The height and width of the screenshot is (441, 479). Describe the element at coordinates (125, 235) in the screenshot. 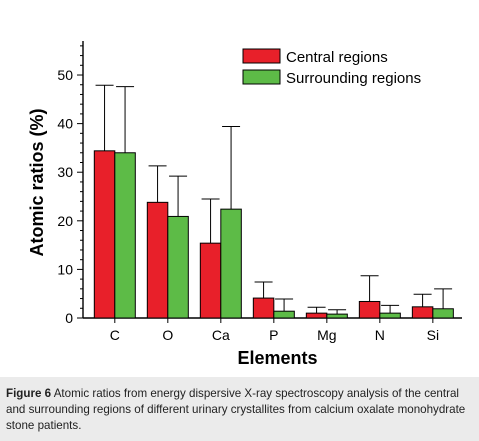

I see `bar-surrounding-c` at that location.